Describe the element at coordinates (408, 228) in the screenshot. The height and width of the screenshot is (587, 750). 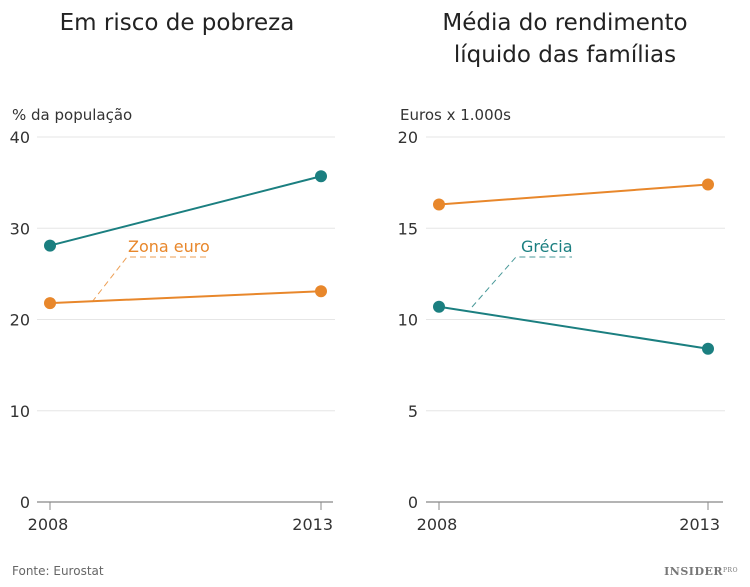
I see `y-tick-label: 15` at that location.